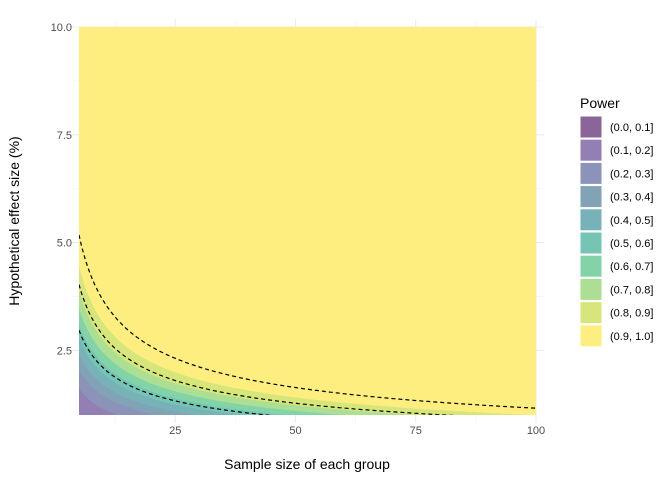 The width and height of the screenshot is (672, 480). Describe the element at coordinates (61, 189) in the screenshot. I see `y-axis-ticks: 2.5 5.0 7.5 10.0` at that location.